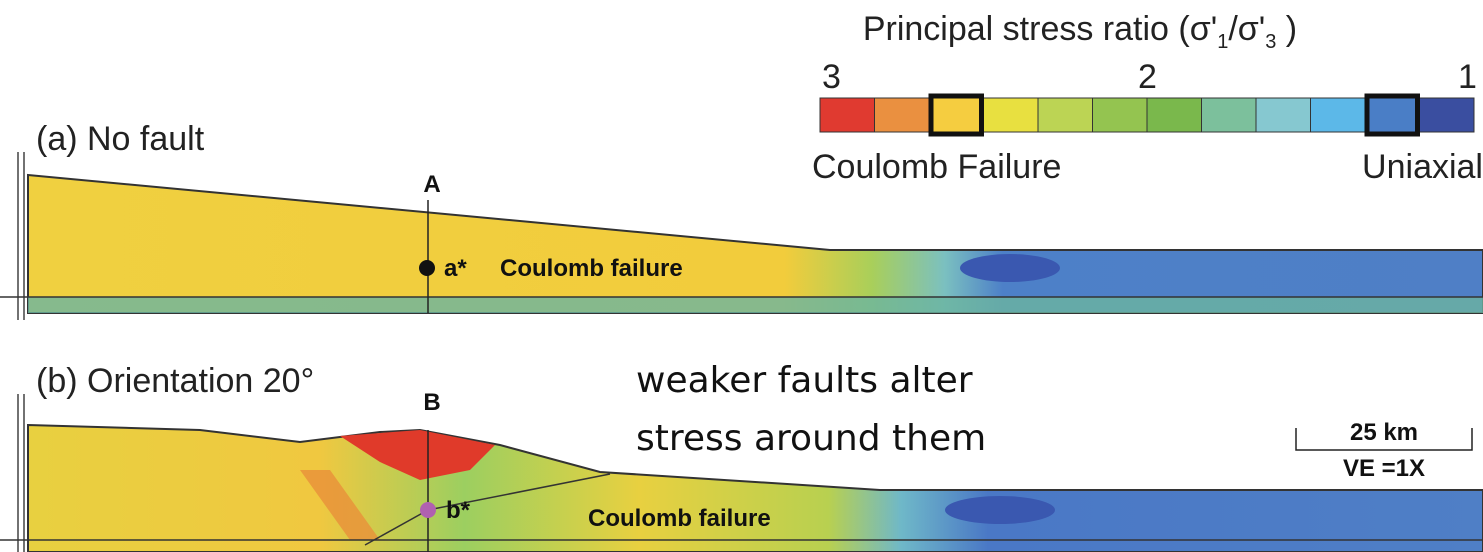 This screenshot has width=1483, height=552. What do you see at coordinates (458, 510) in the screenshot?
I see `marker-label: b*` at bounding box center [458, 510].